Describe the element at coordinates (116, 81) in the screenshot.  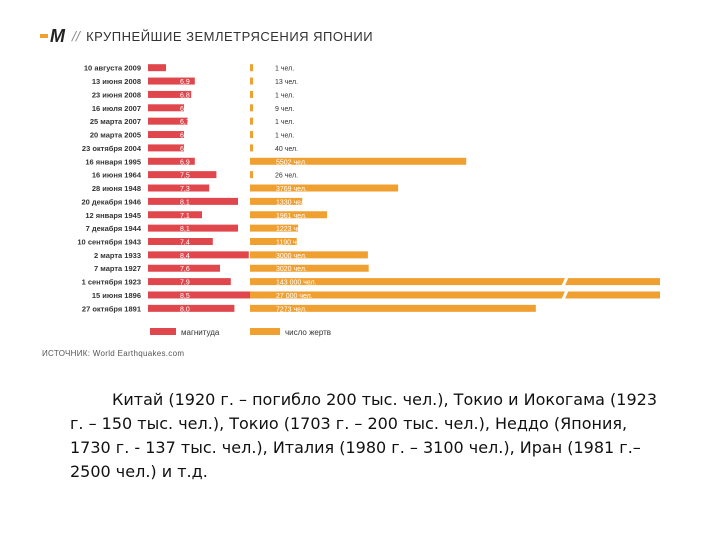
I see `category-label: 13 июня 2008` at that location.